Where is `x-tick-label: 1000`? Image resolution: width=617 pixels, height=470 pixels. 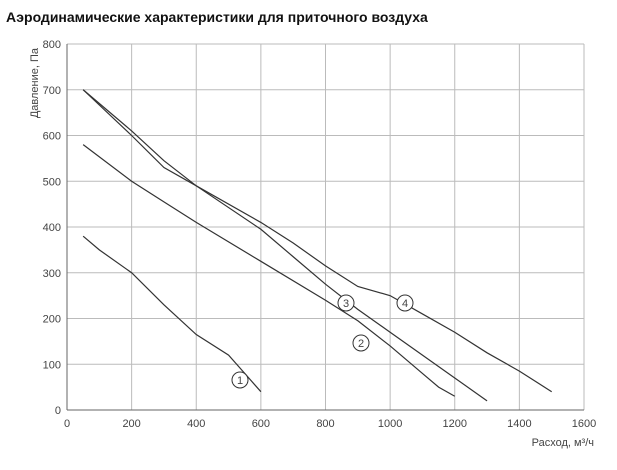 x-tick-label: 1000 is located at coordinates (390, 424).